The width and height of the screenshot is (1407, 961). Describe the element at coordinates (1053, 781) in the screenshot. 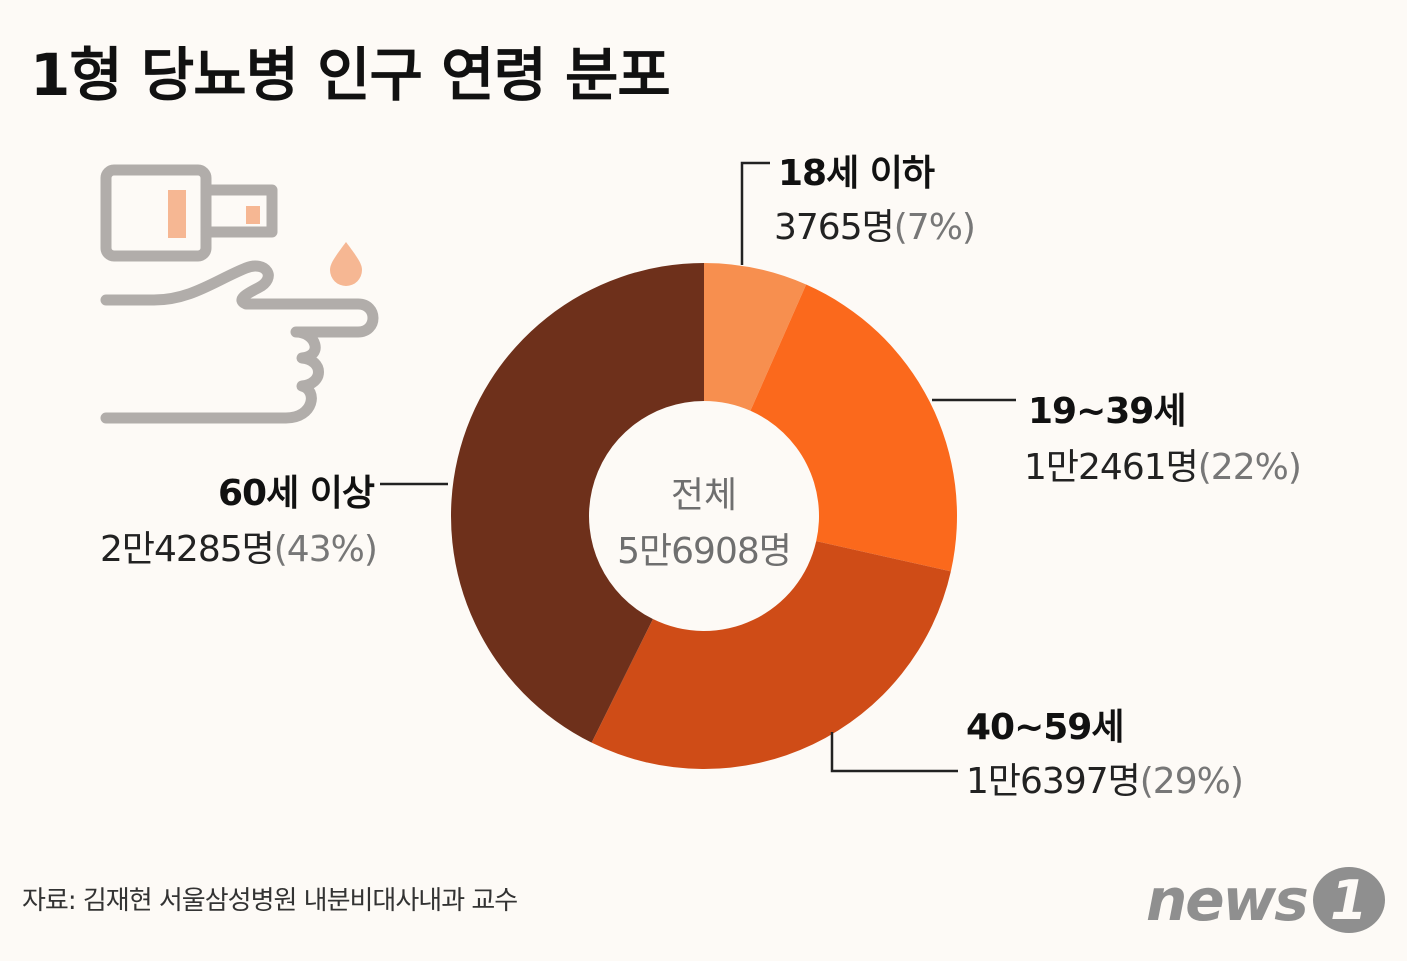

I see `count-40-59: 1만6397명` at that location.